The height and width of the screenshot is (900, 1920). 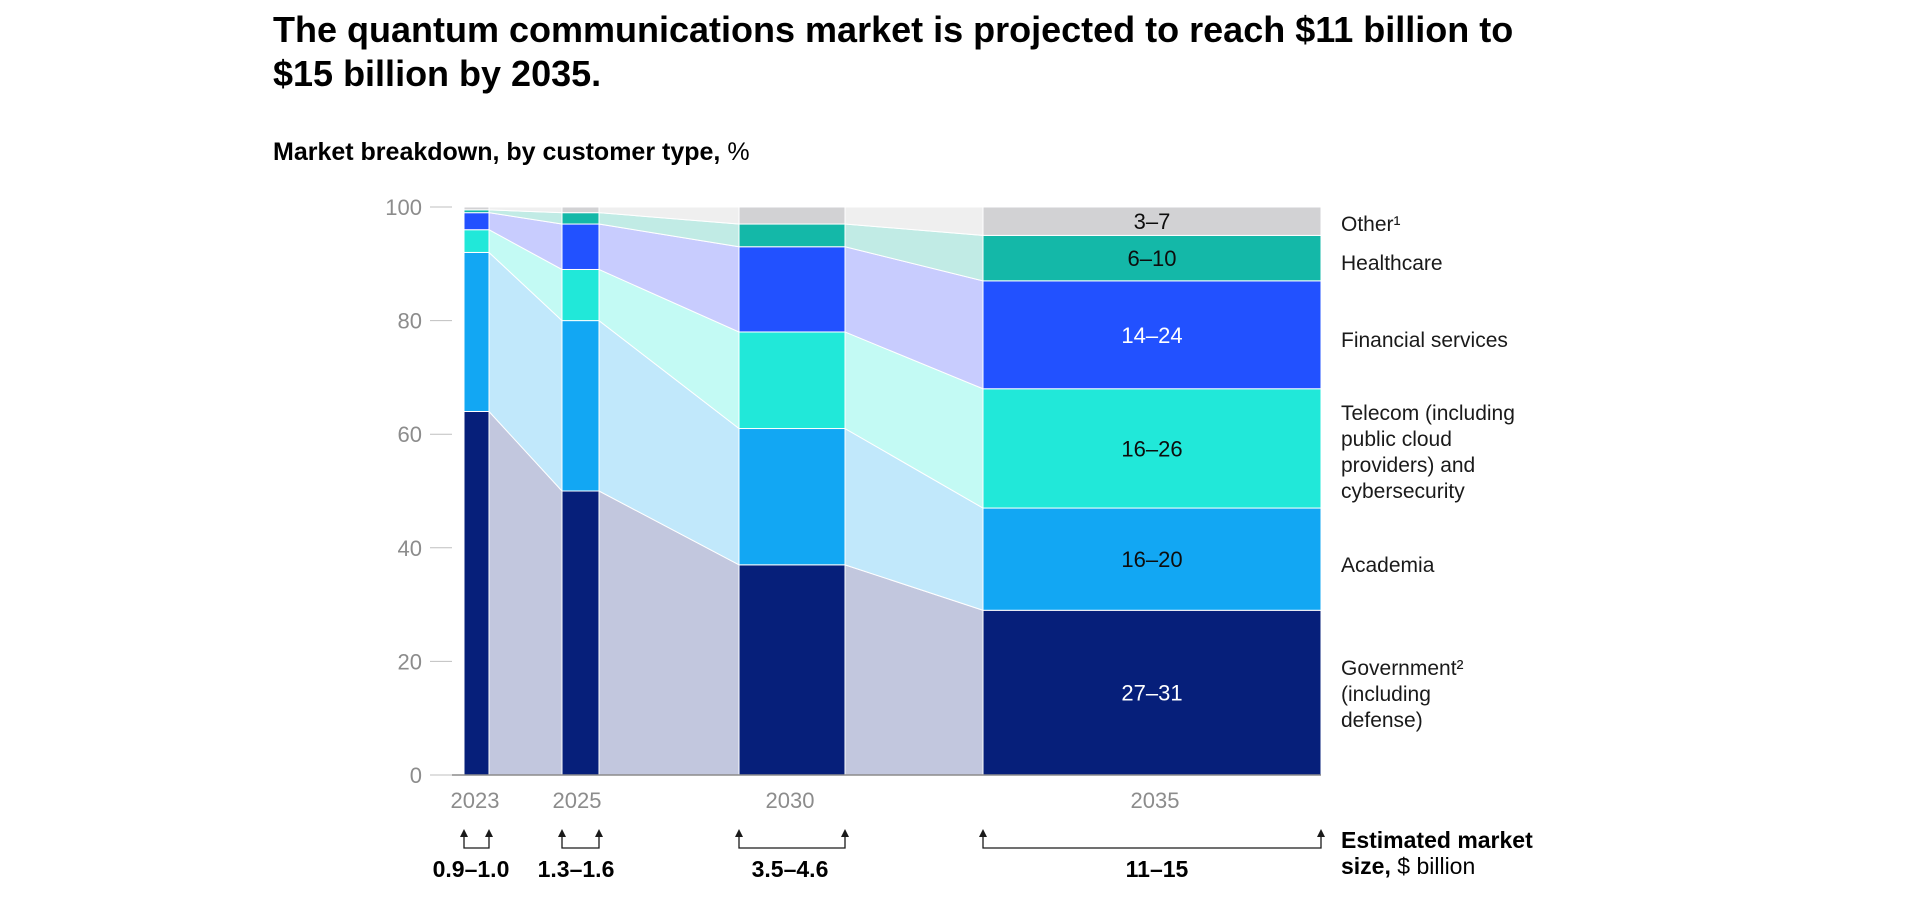 I want to click on legend-item-government: Government² (including defense), so click(x=1402, y=694).